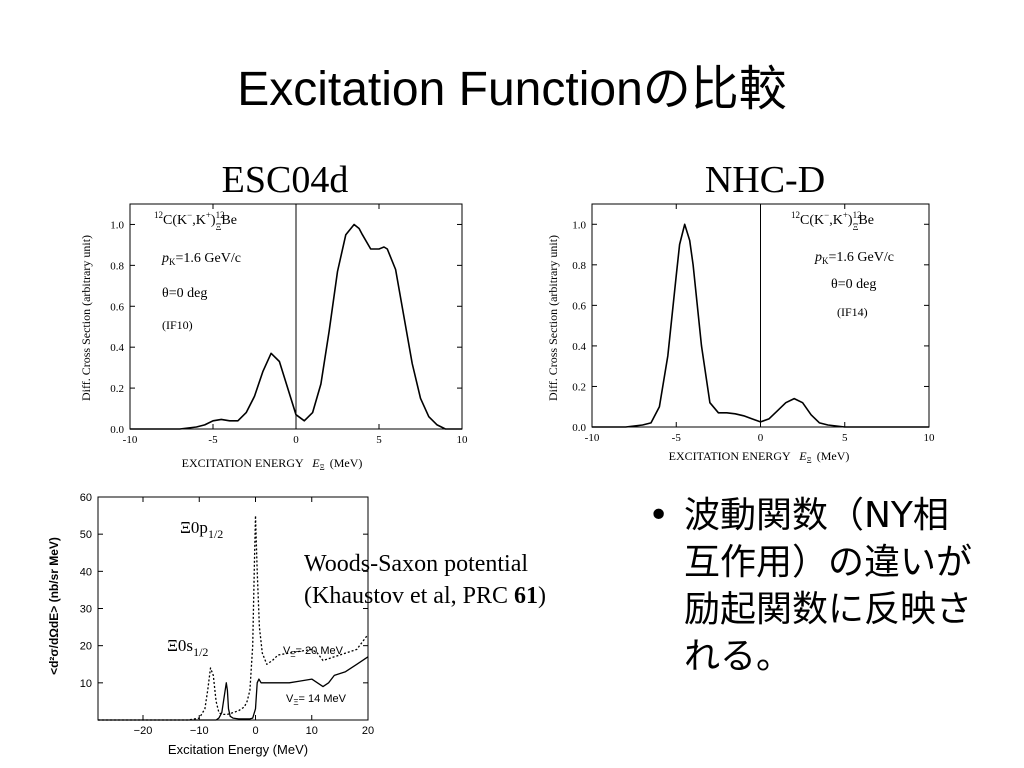 This screenshot has height=768, width=1024. I want to click on ws-y-tick-label: 30, so click(86, 610).